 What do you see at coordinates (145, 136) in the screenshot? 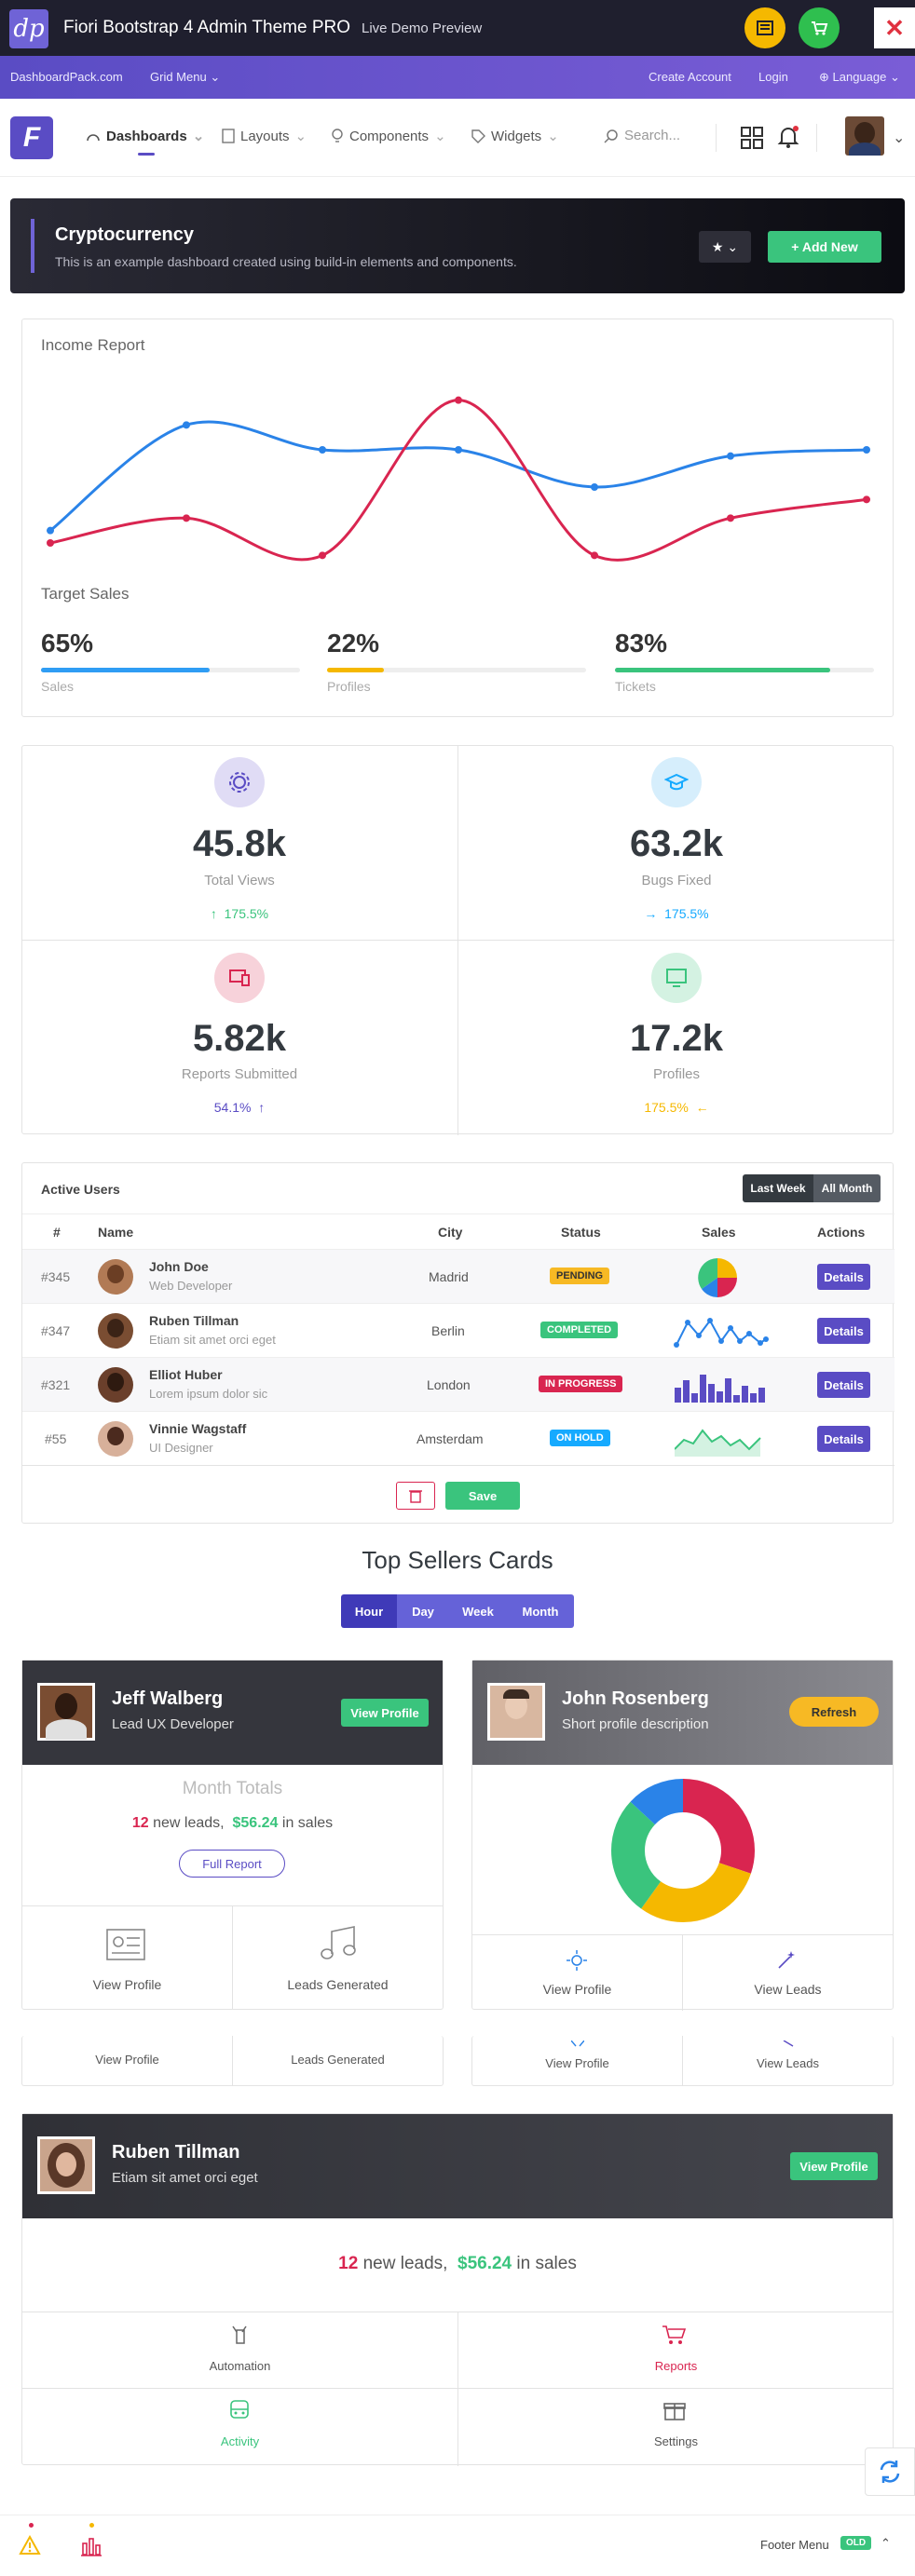
I see `nav-dashboards: Dashboards ⌄` at bounding box center [145, 136].